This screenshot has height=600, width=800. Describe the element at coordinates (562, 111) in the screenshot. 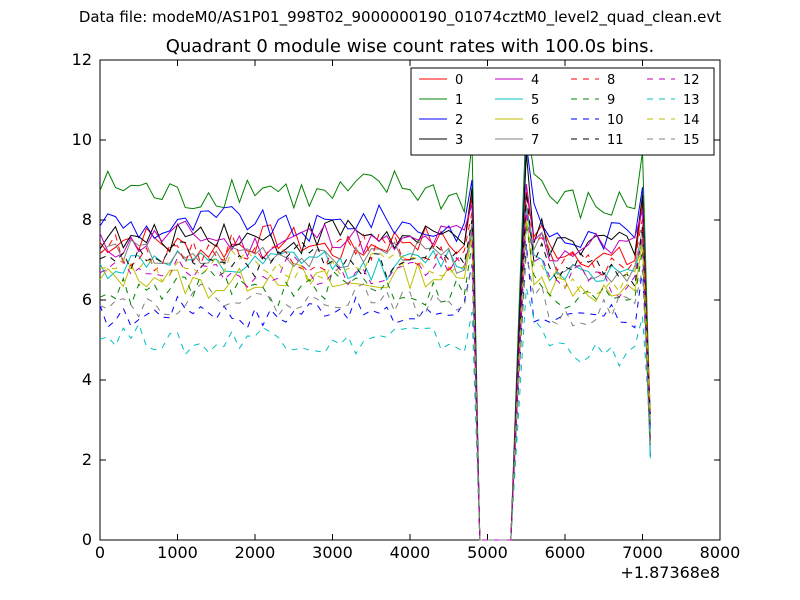

I see `legend-box` at that location.